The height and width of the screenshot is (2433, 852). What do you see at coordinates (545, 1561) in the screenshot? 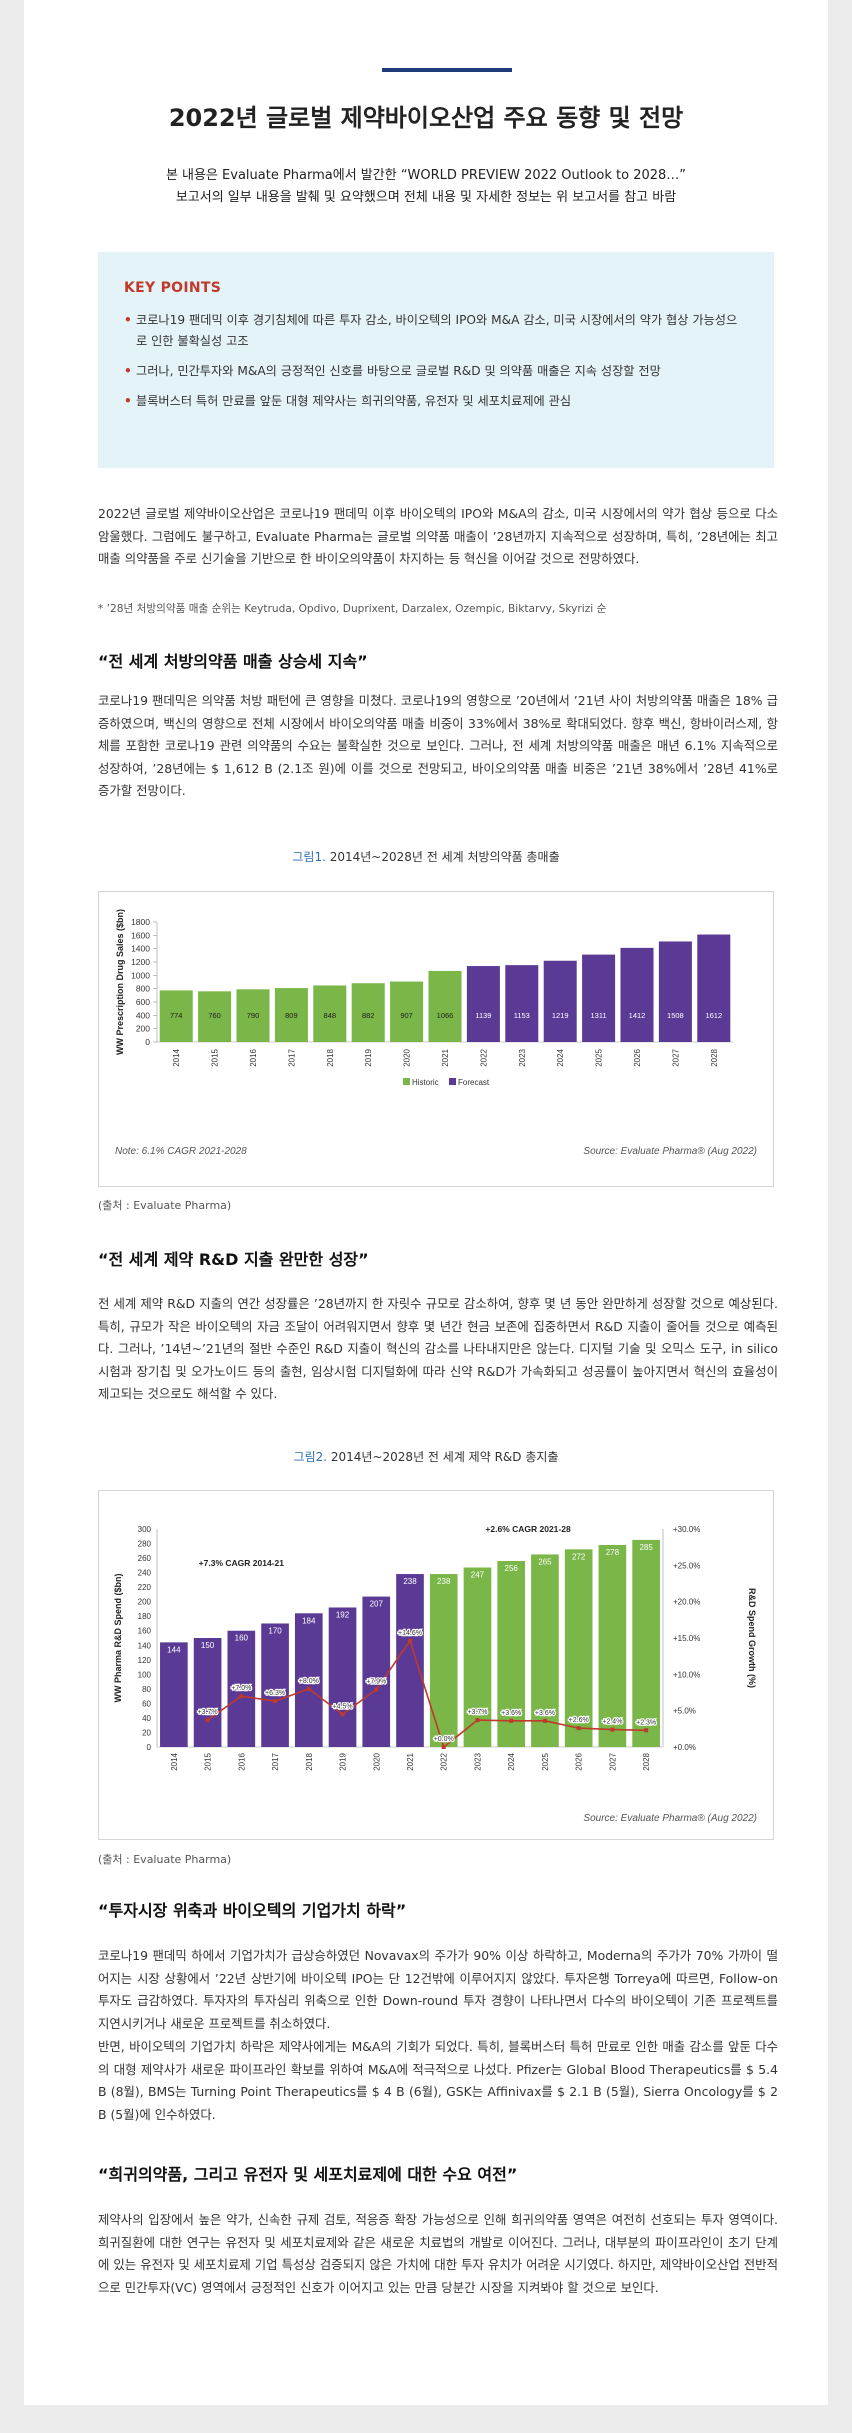
I see `bar-value-label: 265` at bounding box center [545, 1561].